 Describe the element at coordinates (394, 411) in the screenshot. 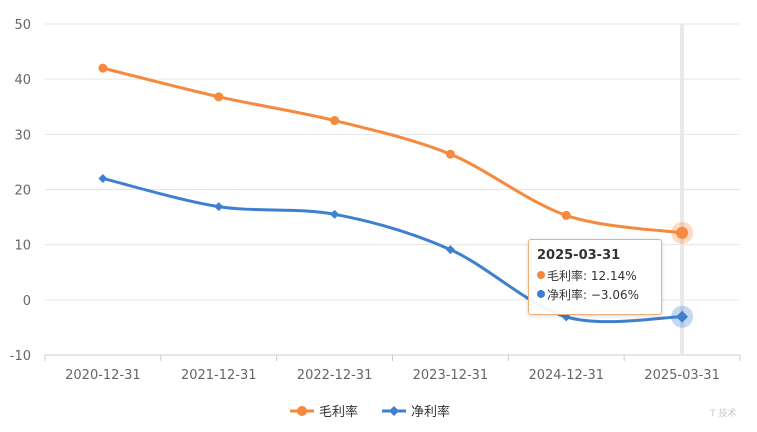

I see `legend-diamond-marker` at that location.